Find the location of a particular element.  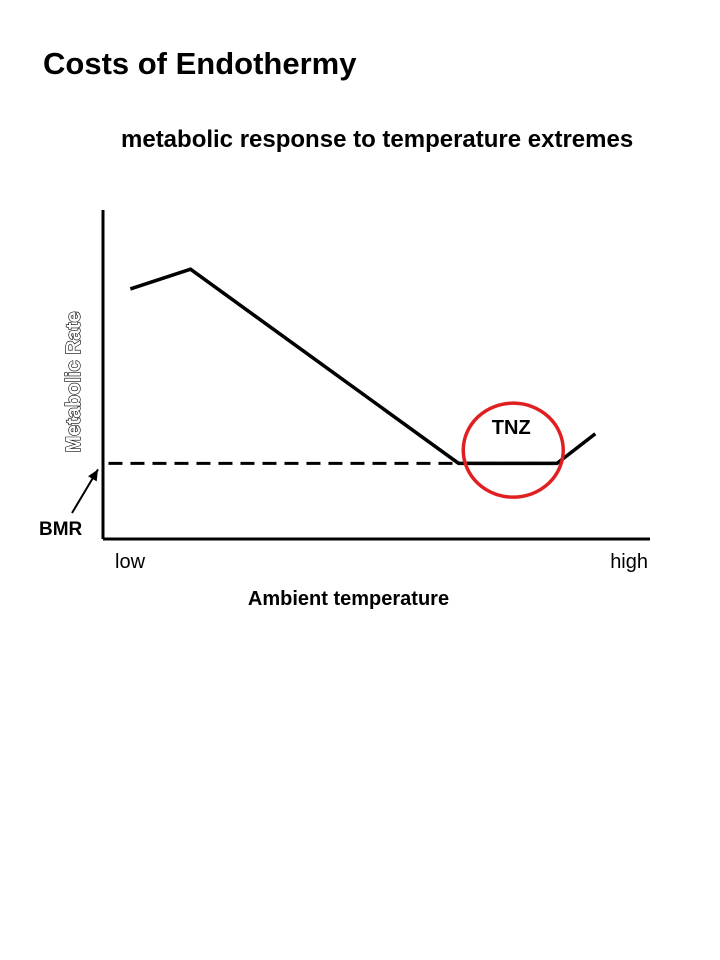

bmr-arrowhead-icon is located at coordinates (93, 475).